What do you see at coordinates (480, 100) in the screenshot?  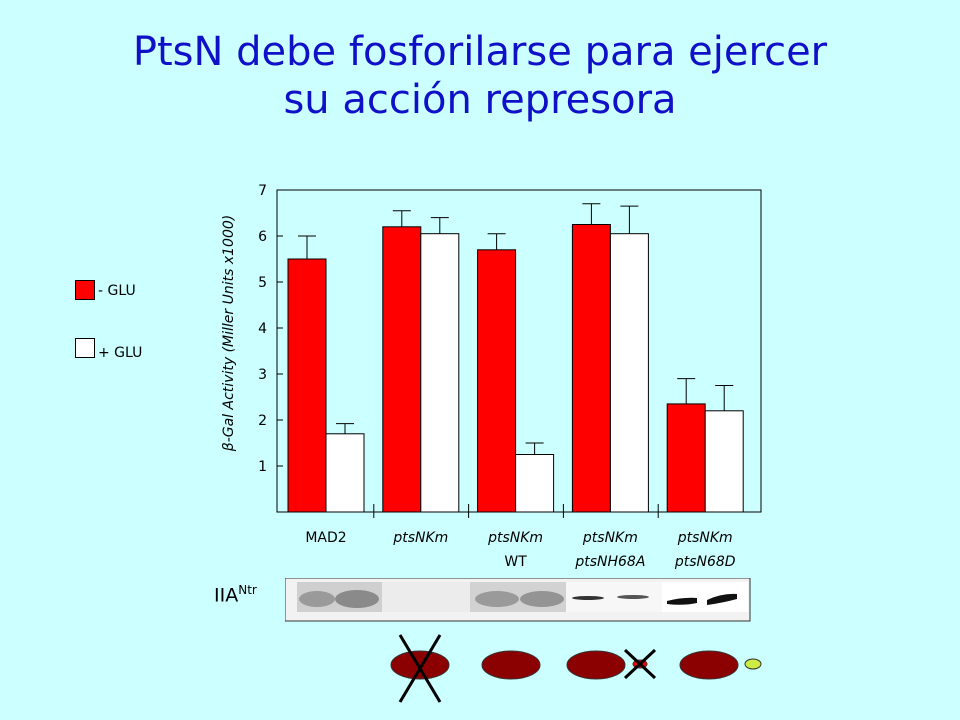 I see `title-line-2: su acción represora` at bounding box center [480, 100].